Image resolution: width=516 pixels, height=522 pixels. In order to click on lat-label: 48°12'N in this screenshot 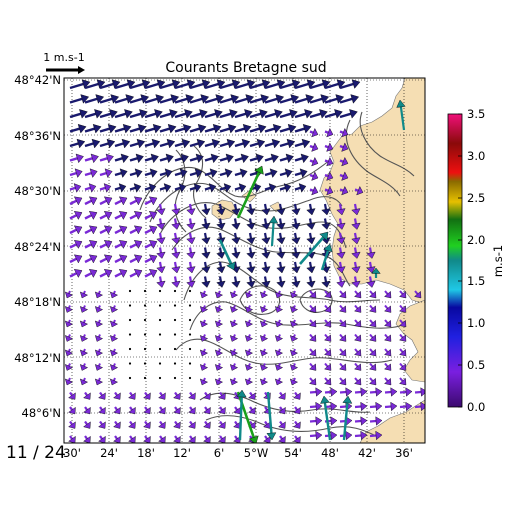, I will do `click(37, 358)`.